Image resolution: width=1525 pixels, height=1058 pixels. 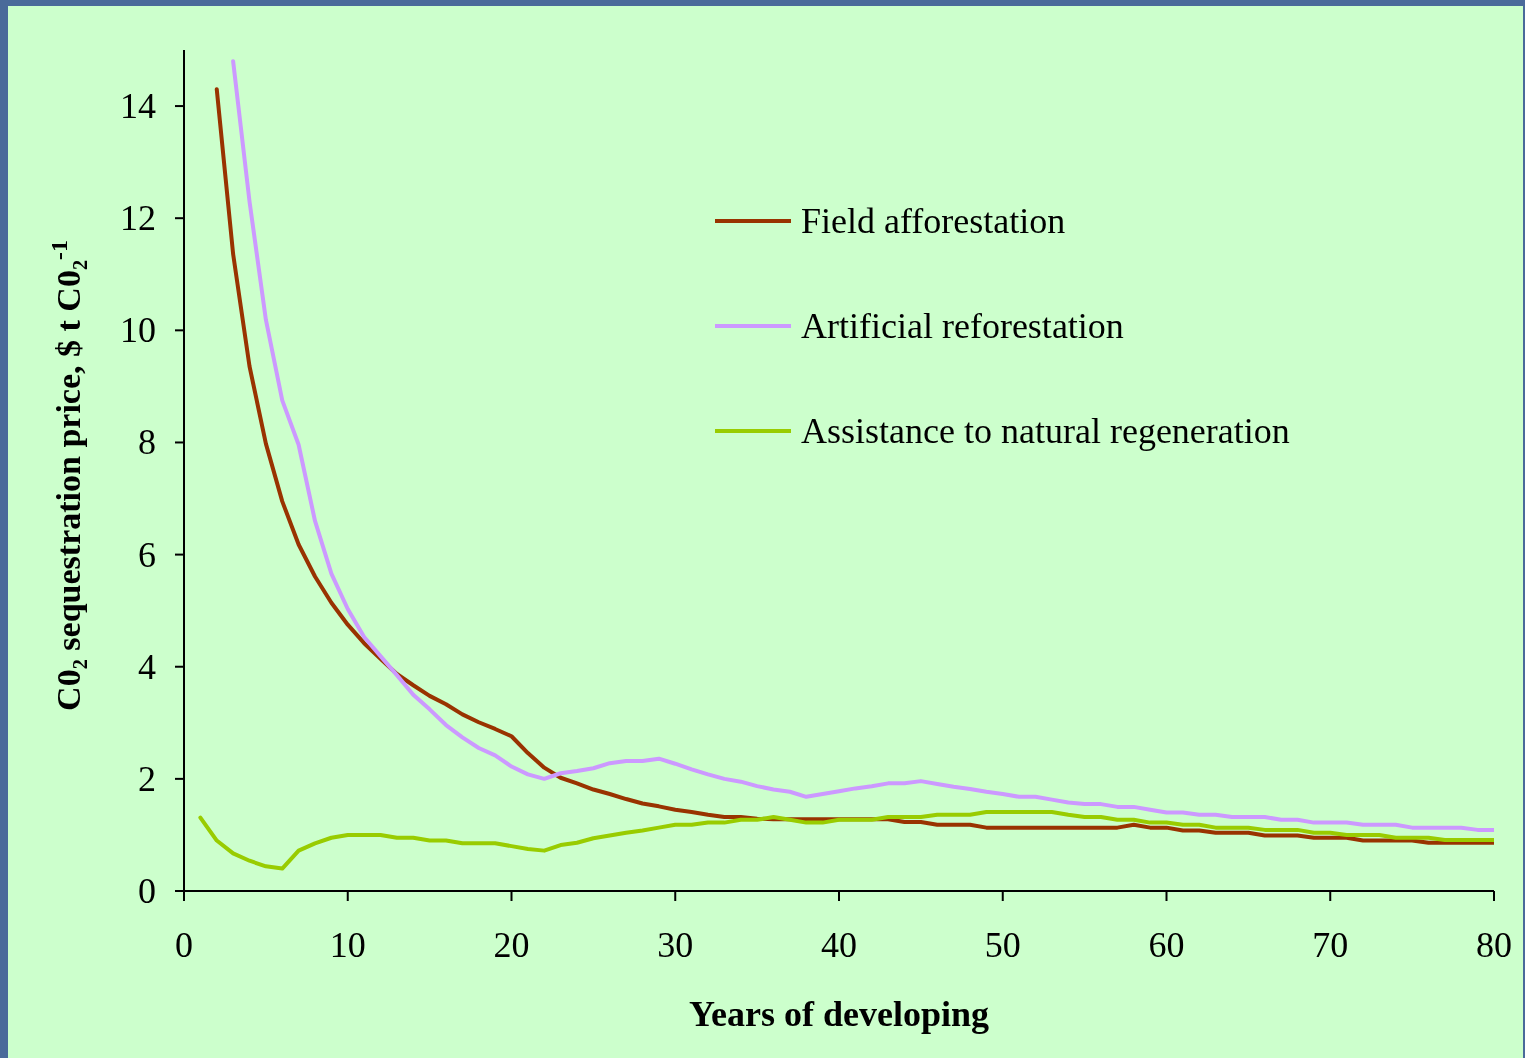 I want to click on x-tick-label: 60, so click(x=1166, y=945).